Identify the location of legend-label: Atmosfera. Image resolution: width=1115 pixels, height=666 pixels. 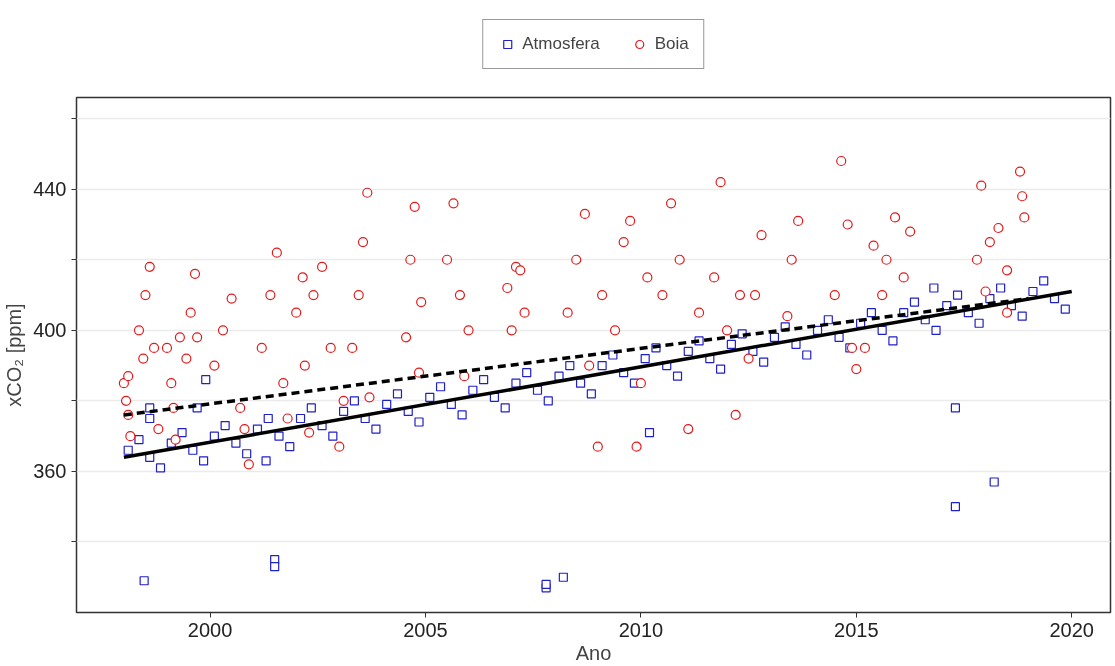
(561, 43).